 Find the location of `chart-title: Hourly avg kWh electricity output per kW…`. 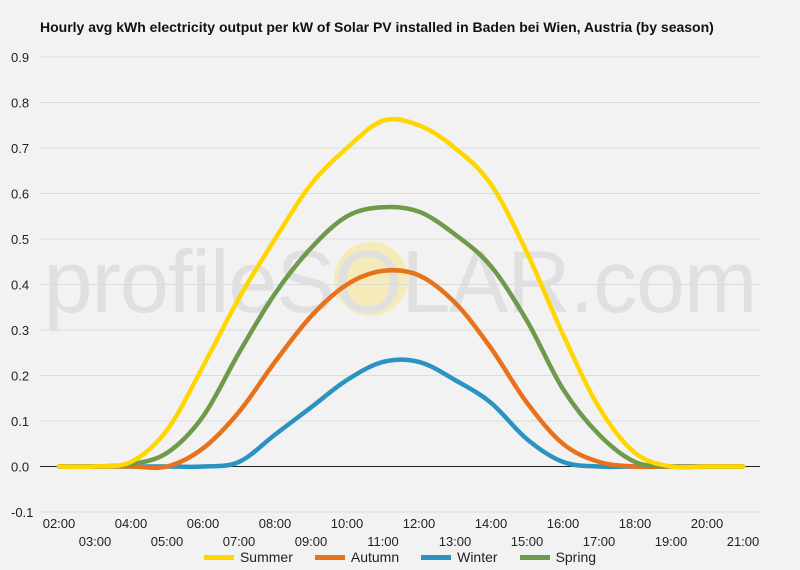

chart-title: Hourly avg kWh electricity output per kW… is located at coordinates (377, 27).